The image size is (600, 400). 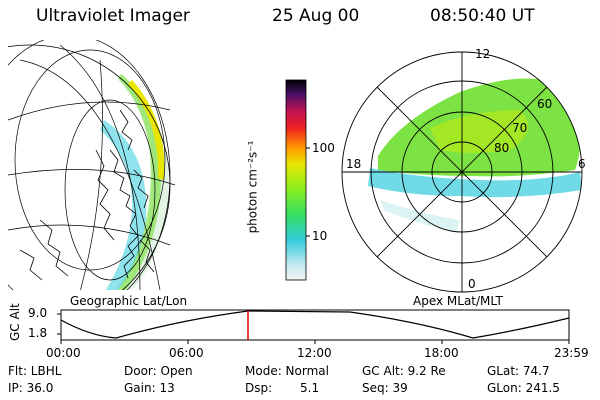 I want to click on mlt-label-18: 18, so click(x=354, y=164).